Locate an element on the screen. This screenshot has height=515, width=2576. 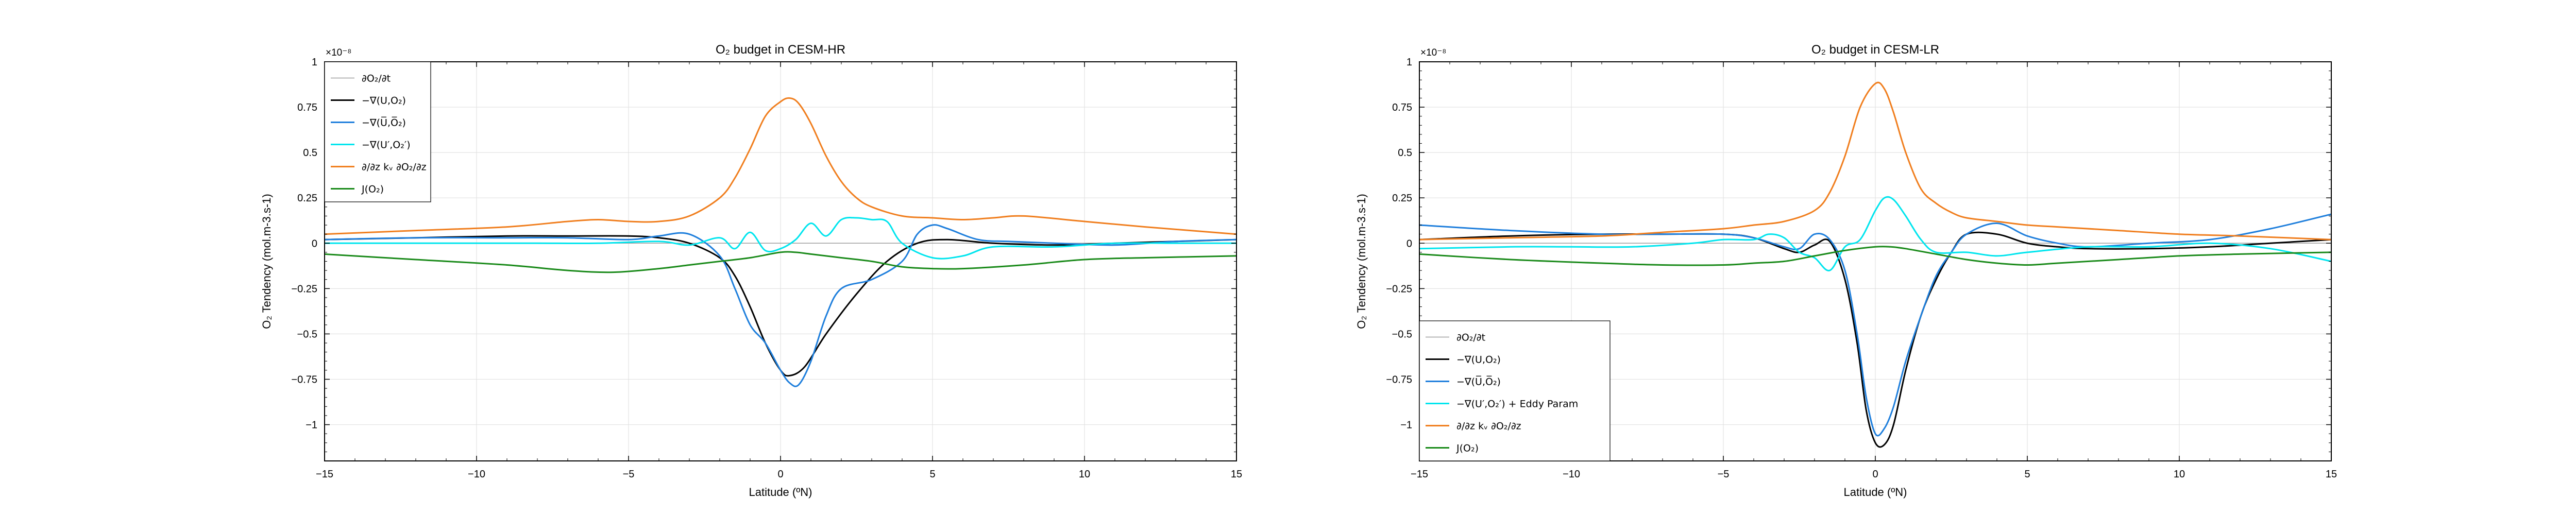
legend-item-eddy-transport: −∇(U′,O₂′) + Eddy Param is located at coordinates (1502, 404).